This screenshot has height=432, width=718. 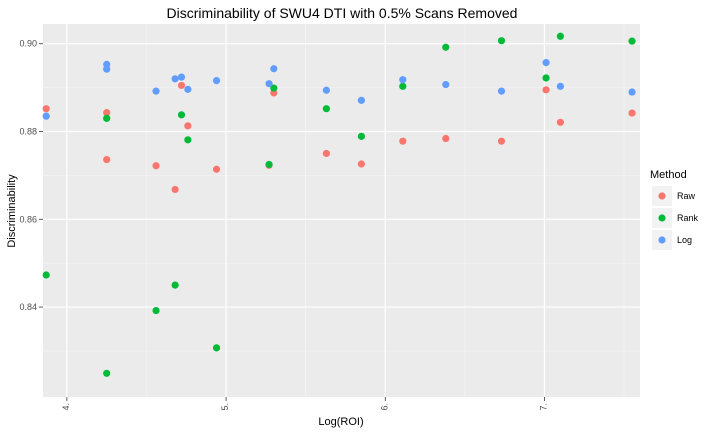 I want to click on legend-title: Method, so click(x=668, y=175).